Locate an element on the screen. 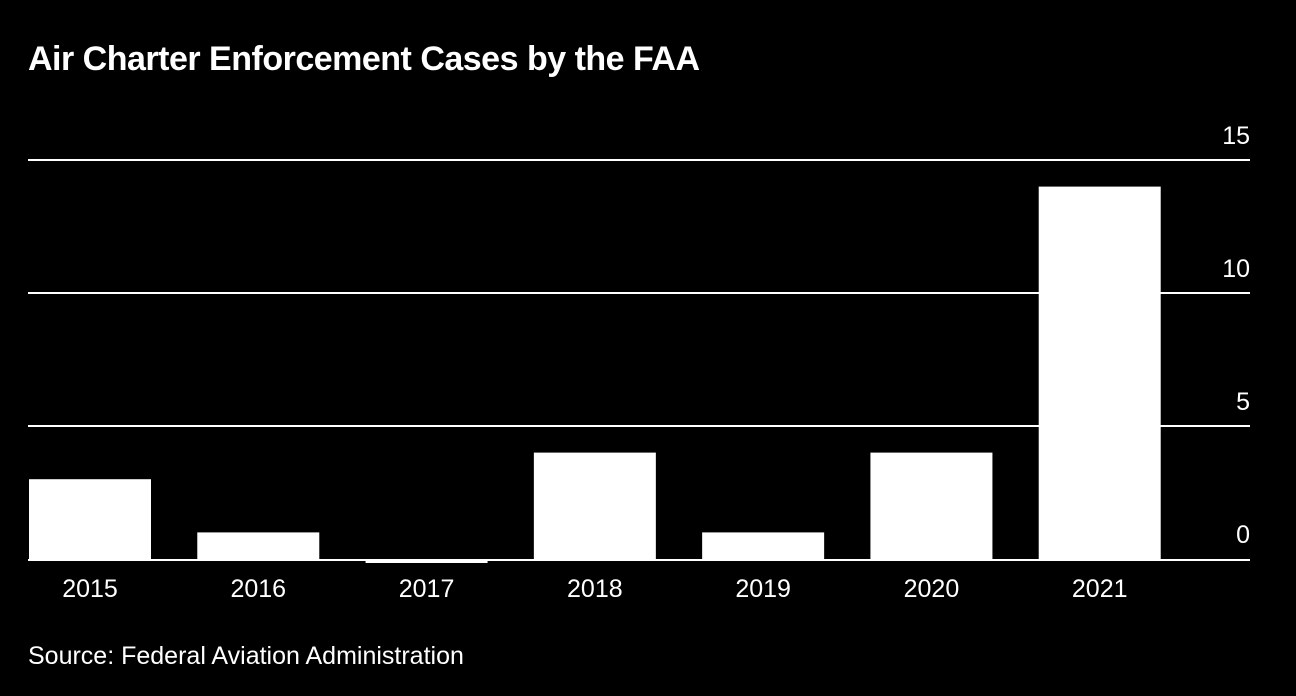 This screenshot has height=696, width=1296. y-axis-ticks: 0 5 10 15 is located at coordinates (1236, 335).